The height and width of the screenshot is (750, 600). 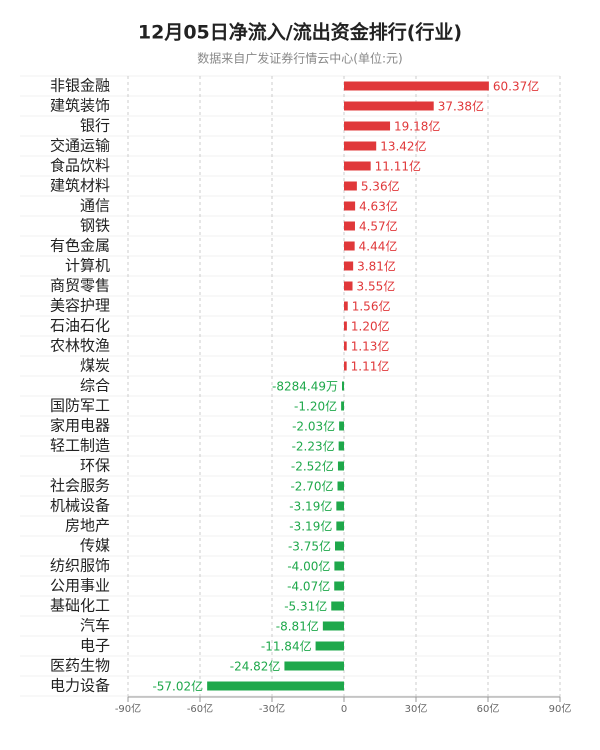 I want to click on category-label: 家用电器, so click(x=80, y=426).